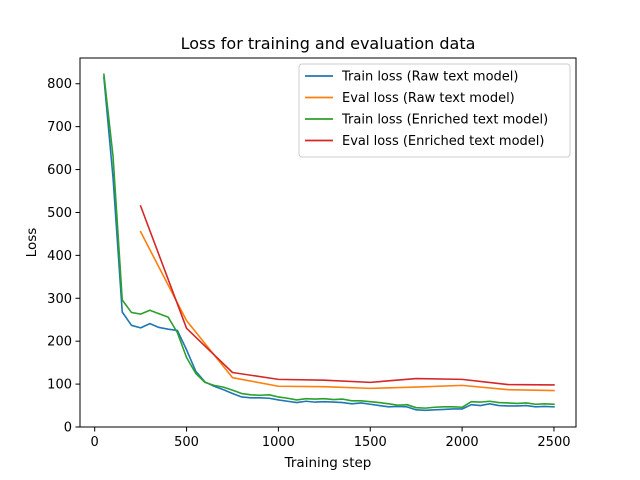 The height and width of the screenshot is (480, 640). I want to click on y-axis-label: Loss, so click(32, 243).